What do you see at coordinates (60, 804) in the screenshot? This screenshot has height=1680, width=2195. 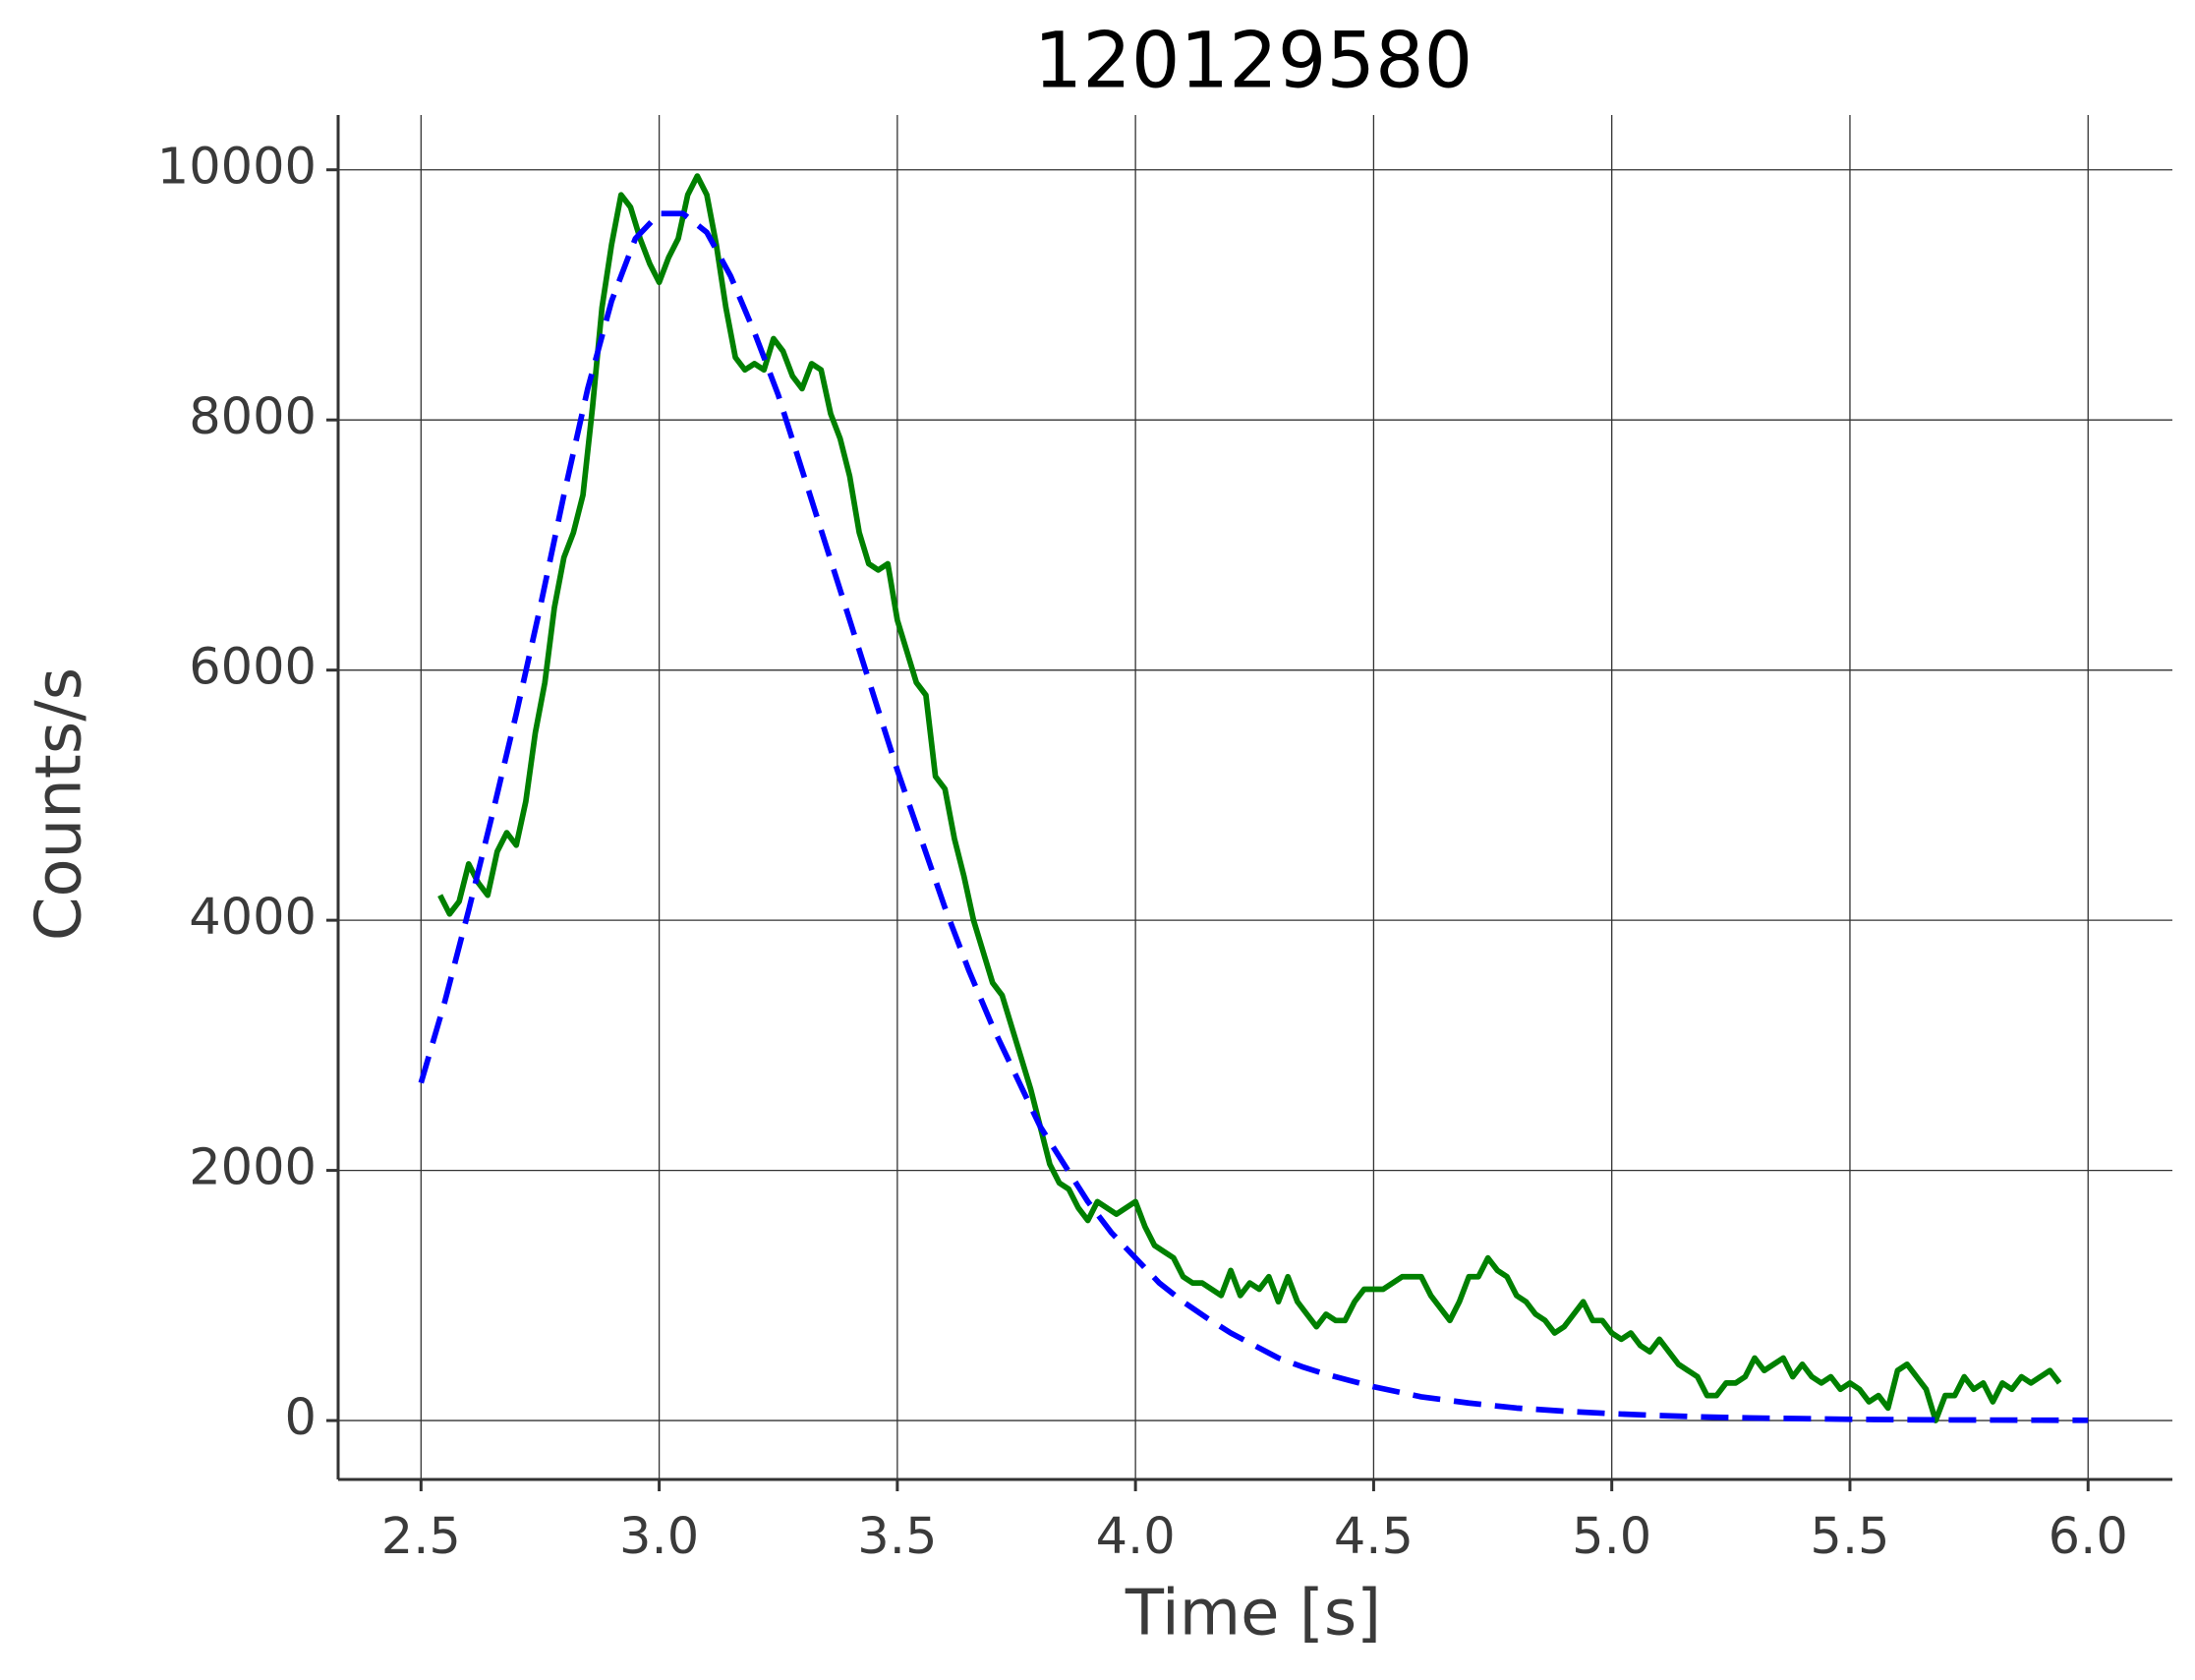 I see `y-axis-label: Counts/s` at bounding box center [60, 804].